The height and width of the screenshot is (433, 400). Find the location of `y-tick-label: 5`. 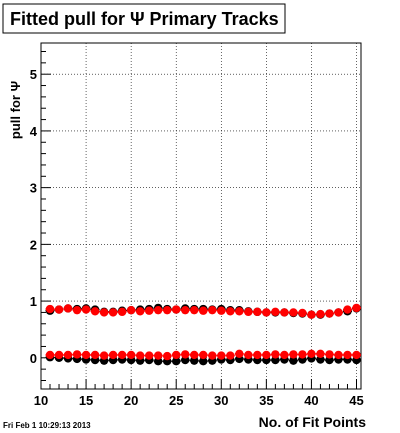

y-tick-label: 5 is located at coordinates (33, 74).